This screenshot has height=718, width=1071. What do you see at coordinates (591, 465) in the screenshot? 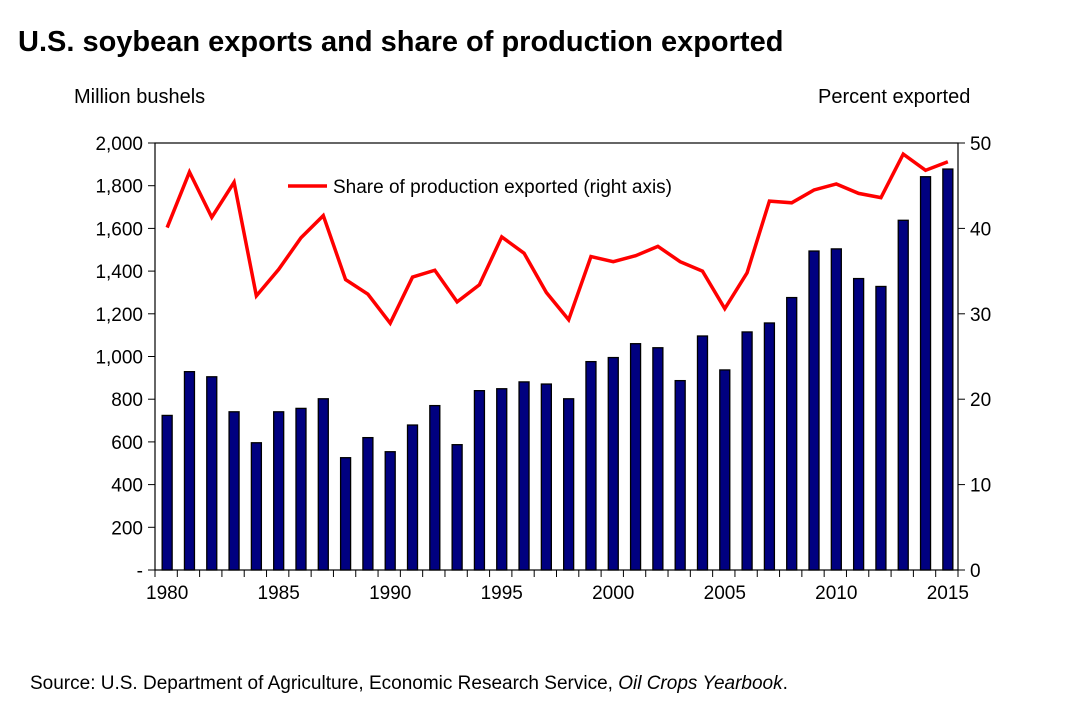
I see `bar-1999` at bounding box center [591, 465].